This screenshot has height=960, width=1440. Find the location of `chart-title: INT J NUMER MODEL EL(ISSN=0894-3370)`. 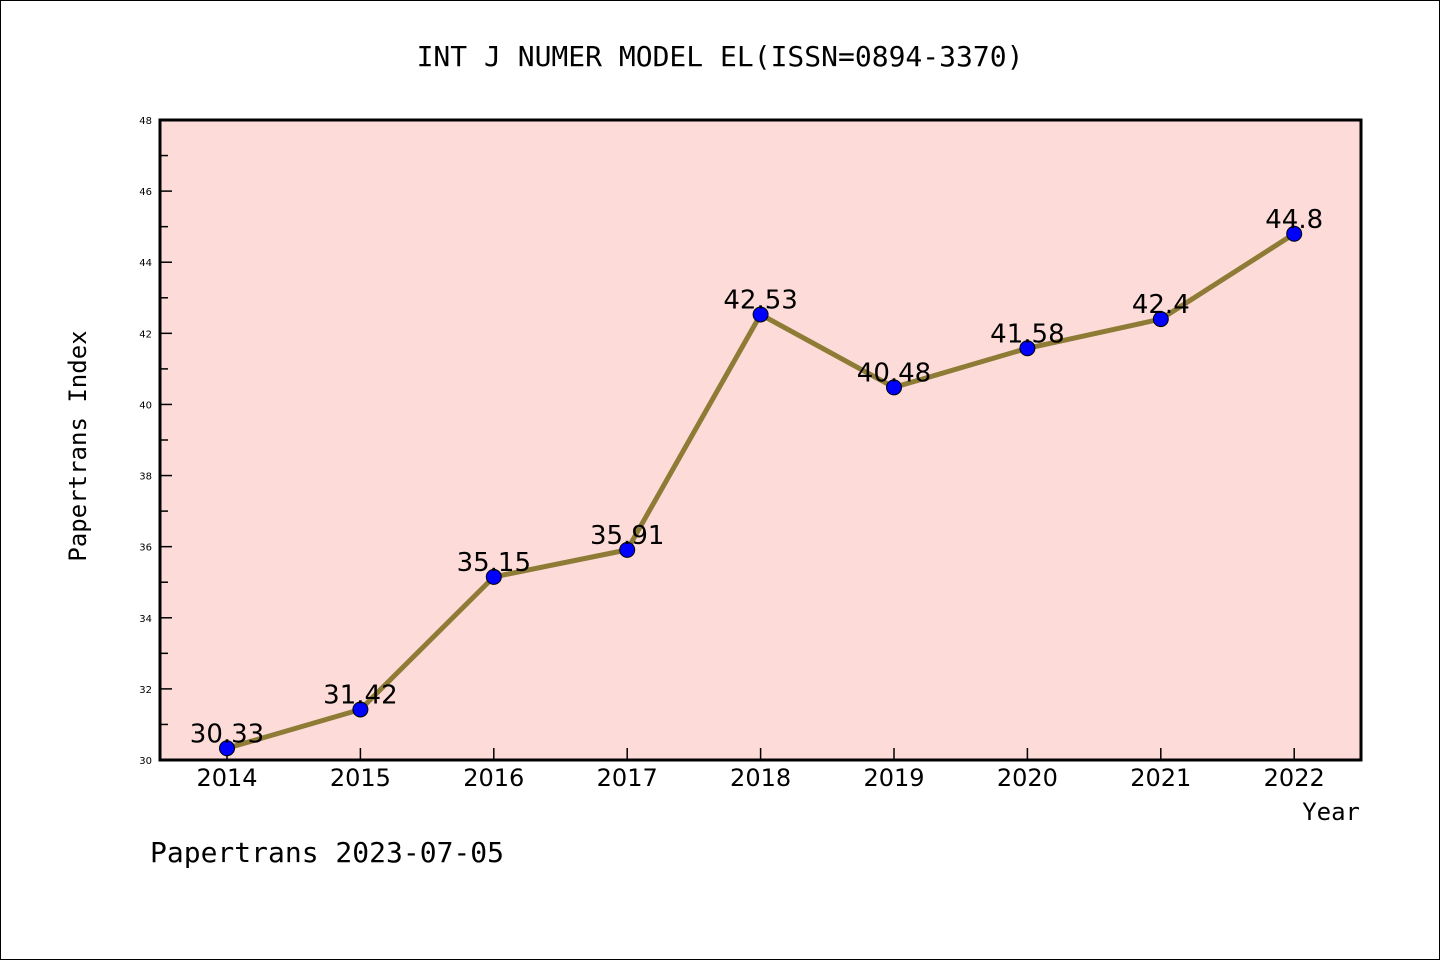

chart-title: INT J NUMER MODEL EL(ISSN=0894-3370) is located at coordinates (720, 56).